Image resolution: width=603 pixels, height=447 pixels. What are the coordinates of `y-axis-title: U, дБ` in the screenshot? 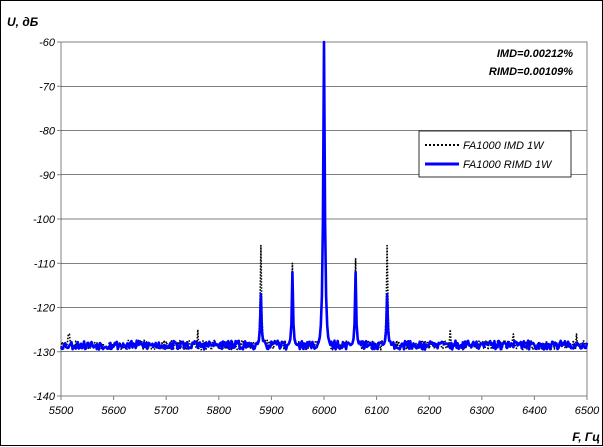 It's located at (23, 22).